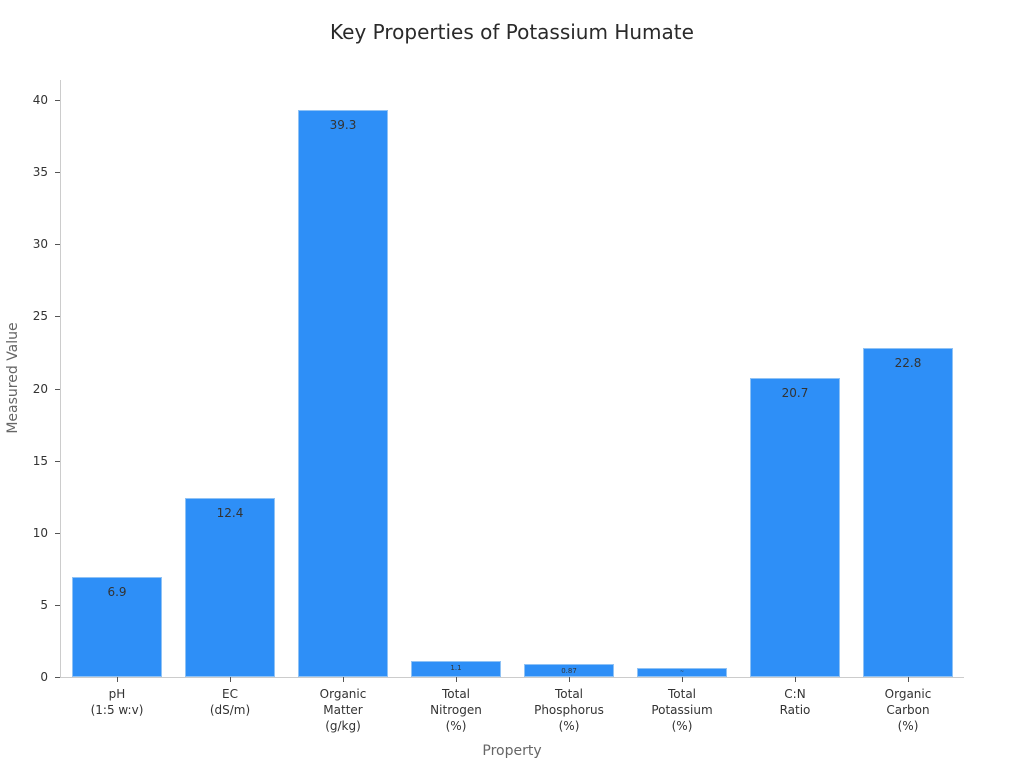  I want to click on x-tick-label: Organic Matter (g/kg), so click(343, 710).